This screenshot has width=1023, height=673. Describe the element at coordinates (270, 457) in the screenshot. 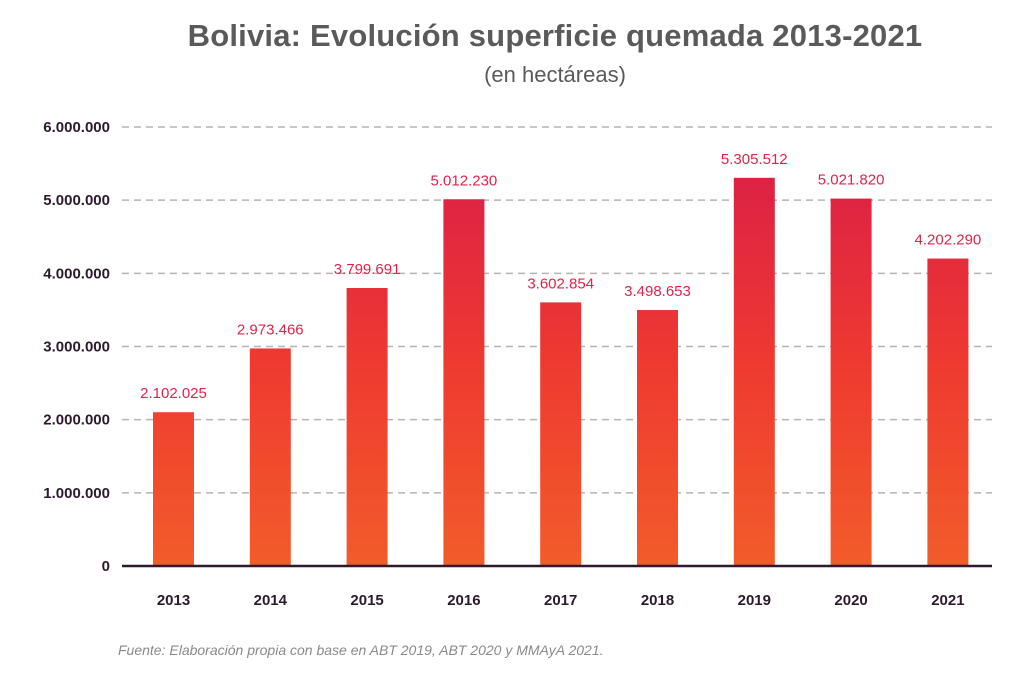

I see `bar-2014` at that location.